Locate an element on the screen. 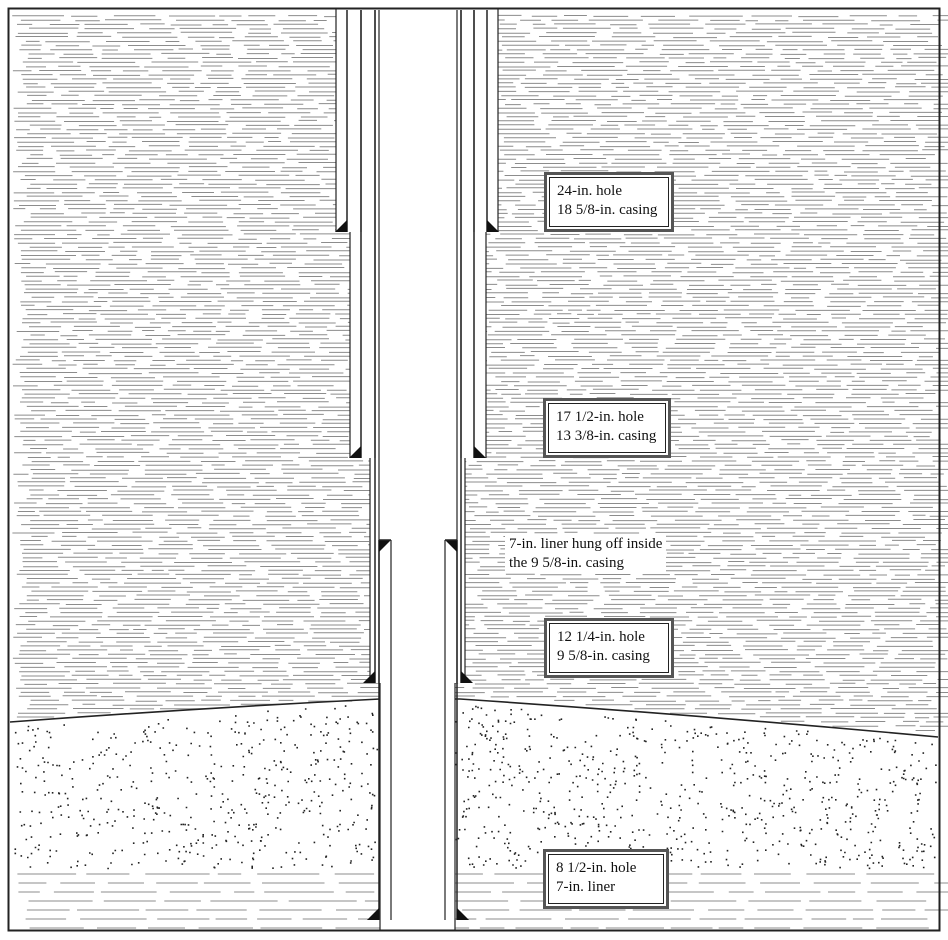 This screenshot has height=940, width=948. label-production-liner-size: 7-in. liner is located at coordinates (586, 887).